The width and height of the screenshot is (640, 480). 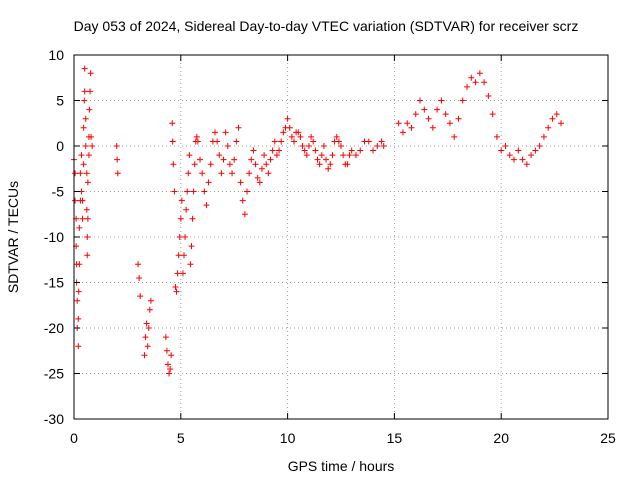 What do you see at coordinates (83, 207) in the screenshot?
I see `series-early-spikes` at bounding box center [83, 207].